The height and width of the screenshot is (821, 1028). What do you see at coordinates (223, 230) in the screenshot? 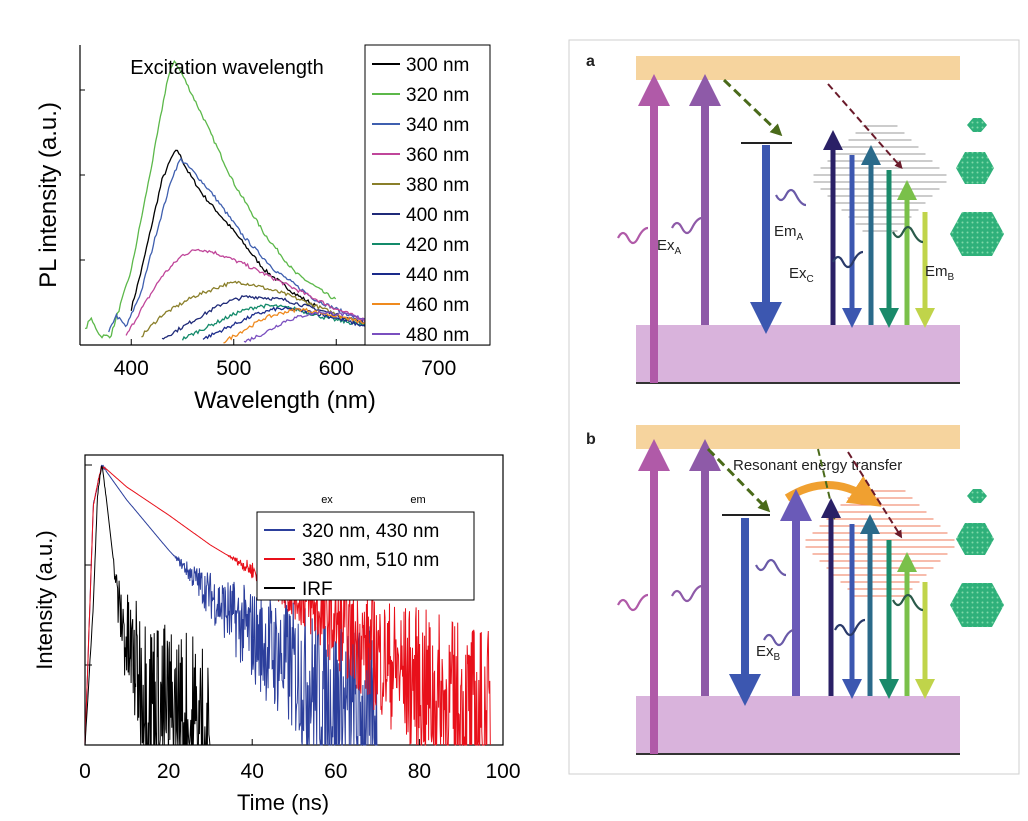
I see `pl-series-300-nm` at bounding box center [223, 230].